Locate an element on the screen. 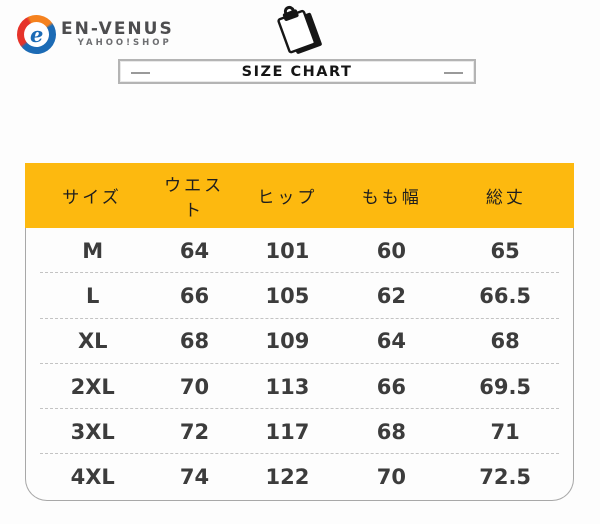 The width and height of the screenshot is (600, 524). table-row: M 64 101 60 65 is located at coordinates (299, 251).